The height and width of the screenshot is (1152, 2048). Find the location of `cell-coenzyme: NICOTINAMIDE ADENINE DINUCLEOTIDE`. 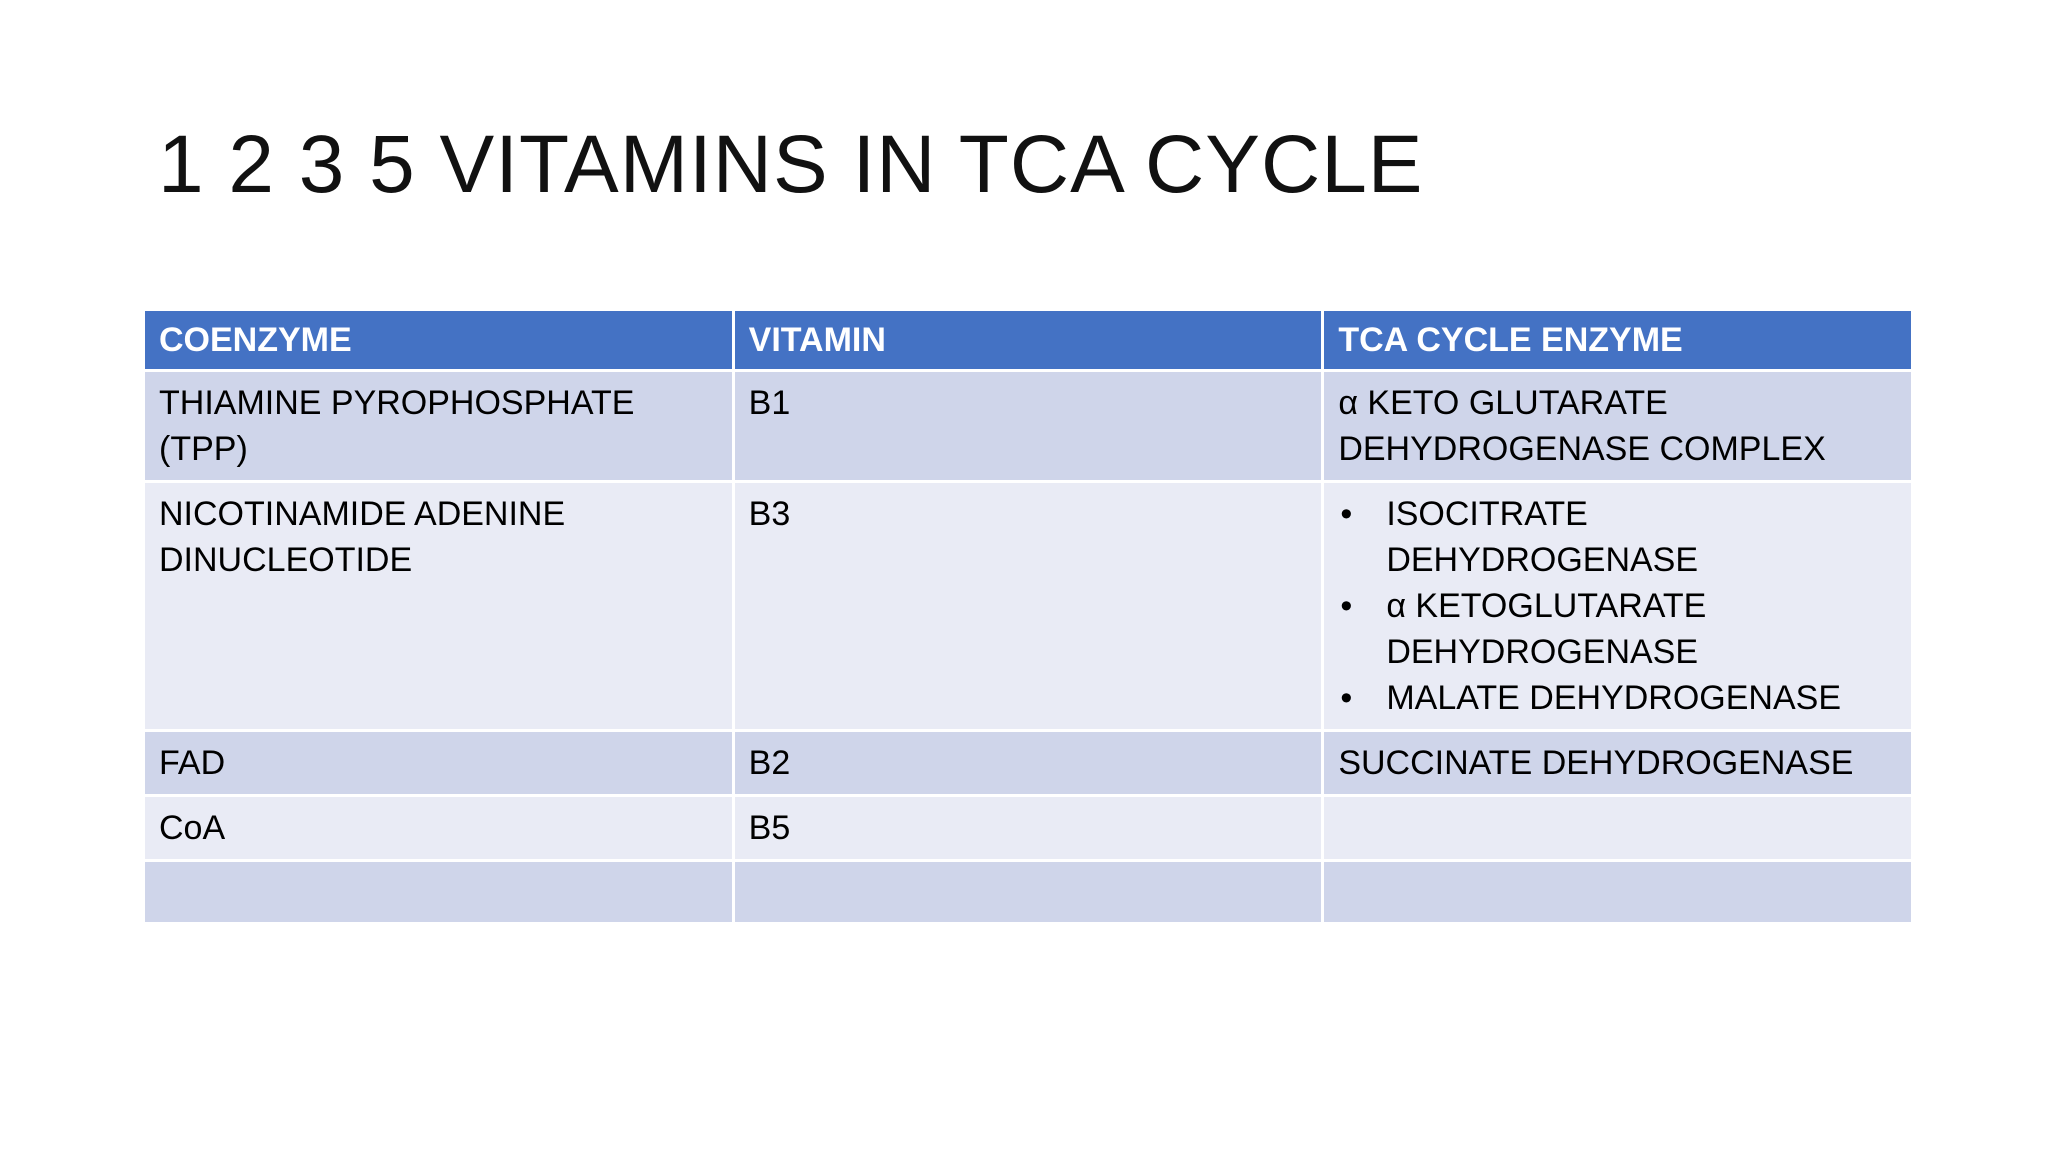

cell-coenzyme: NICOTINAMIDE ADENINE DINUCLEOTIDE is located at coordinates (438, 606).